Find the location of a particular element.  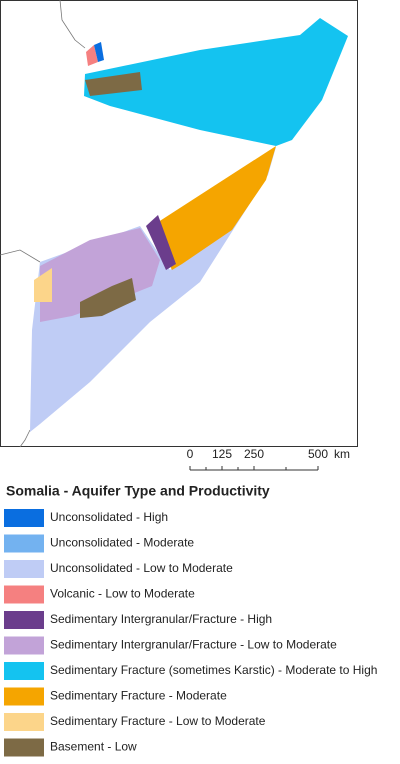

legend-label: Unconsolidated - Low to Moderate is located at coordinates (141, 568).